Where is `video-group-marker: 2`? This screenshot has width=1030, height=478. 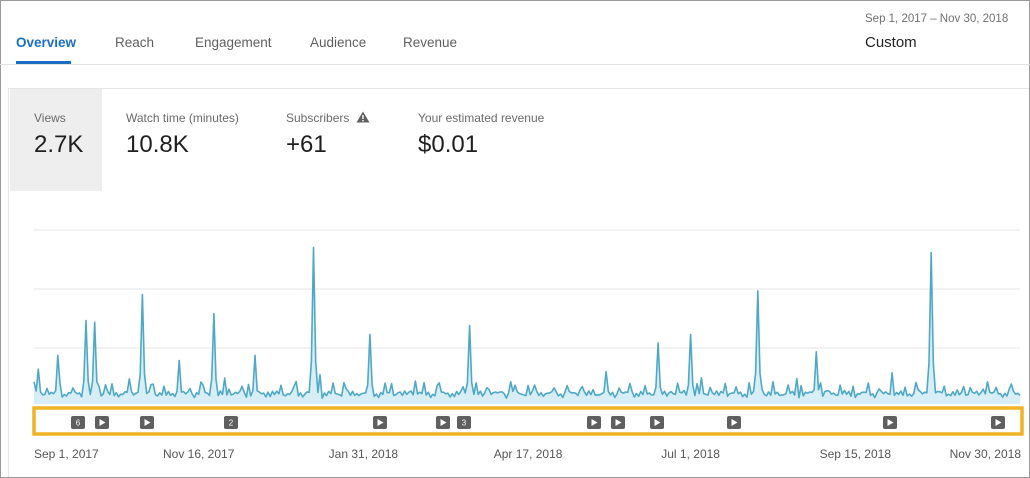 video-group-marker: 2 is located at coordinates (231, 422).